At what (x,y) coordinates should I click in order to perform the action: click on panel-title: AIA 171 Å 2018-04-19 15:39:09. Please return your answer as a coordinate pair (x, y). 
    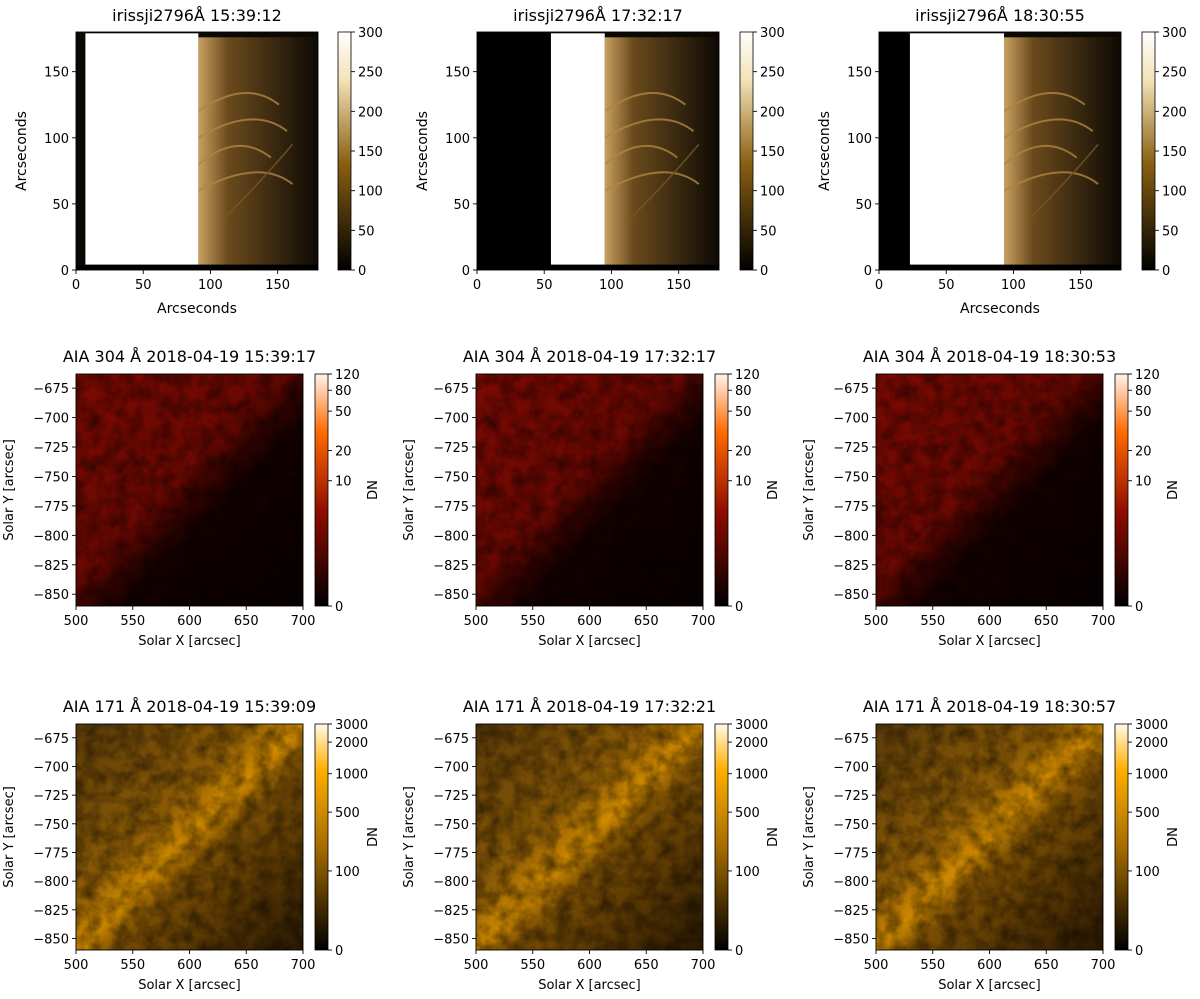
    Looking at the image, I should click on (189, 706).